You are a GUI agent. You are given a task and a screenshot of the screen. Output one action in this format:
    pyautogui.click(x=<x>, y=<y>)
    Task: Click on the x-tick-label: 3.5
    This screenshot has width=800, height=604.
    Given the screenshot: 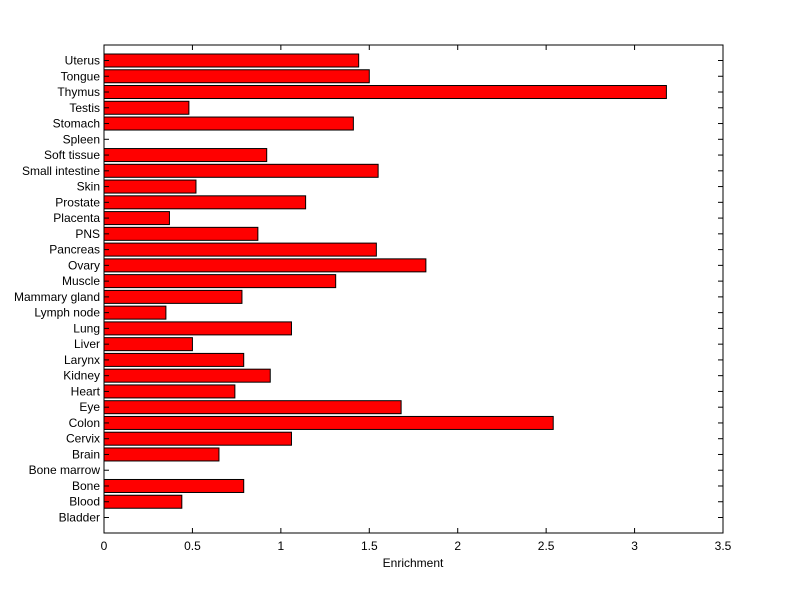 What is the action you would take?
    pyautogui.click(x=723, y=546)
    